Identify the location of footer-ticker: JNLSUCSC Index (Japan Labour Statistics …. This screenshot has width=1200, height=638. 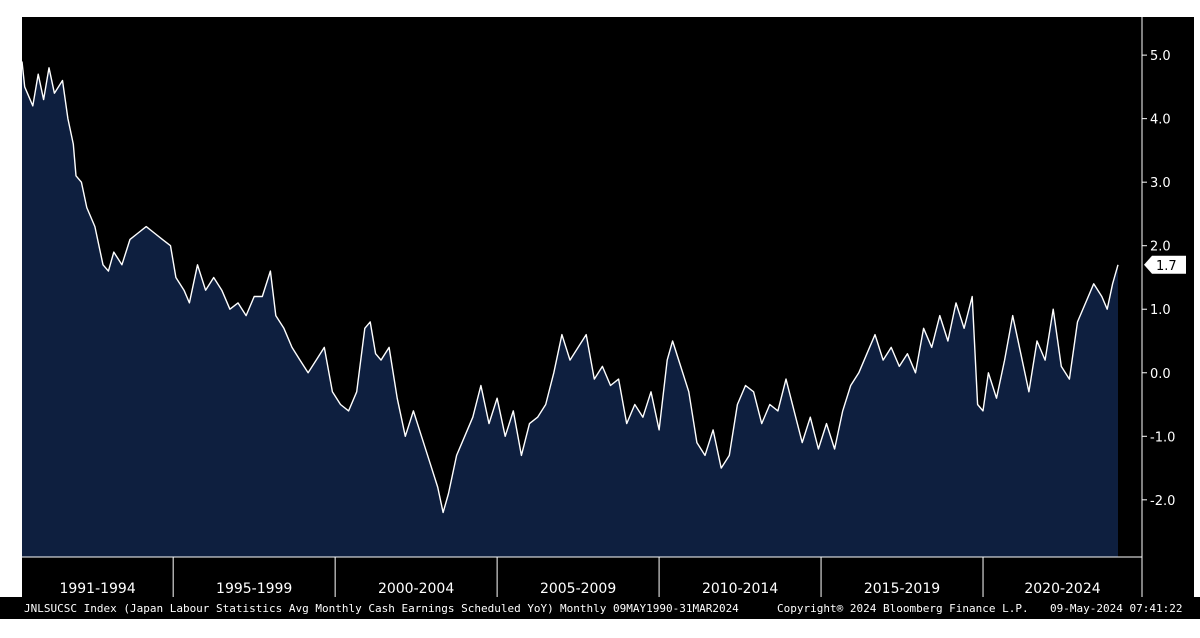
(289, 608).